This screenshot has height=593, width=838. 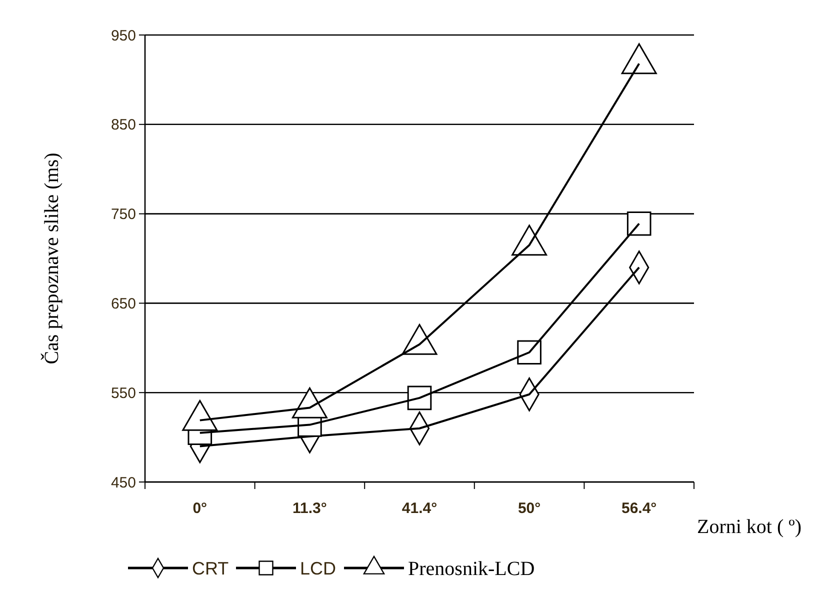 What do you see at coordinates (123, 125) in the screenshot?
I see `y-tick-label: 850` at bounding box center [123, 125].